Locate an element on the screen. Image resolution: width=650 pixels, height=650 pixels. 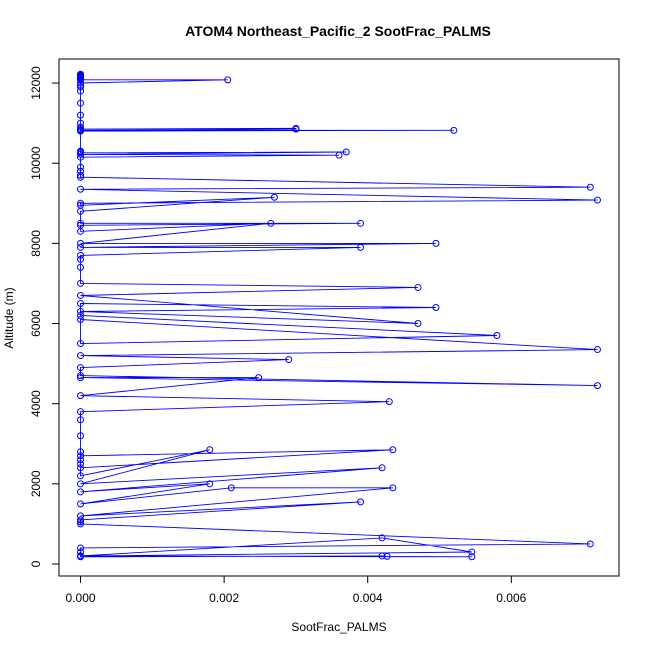
y-tick-label: 2000 is located at coordinates (36, 483).